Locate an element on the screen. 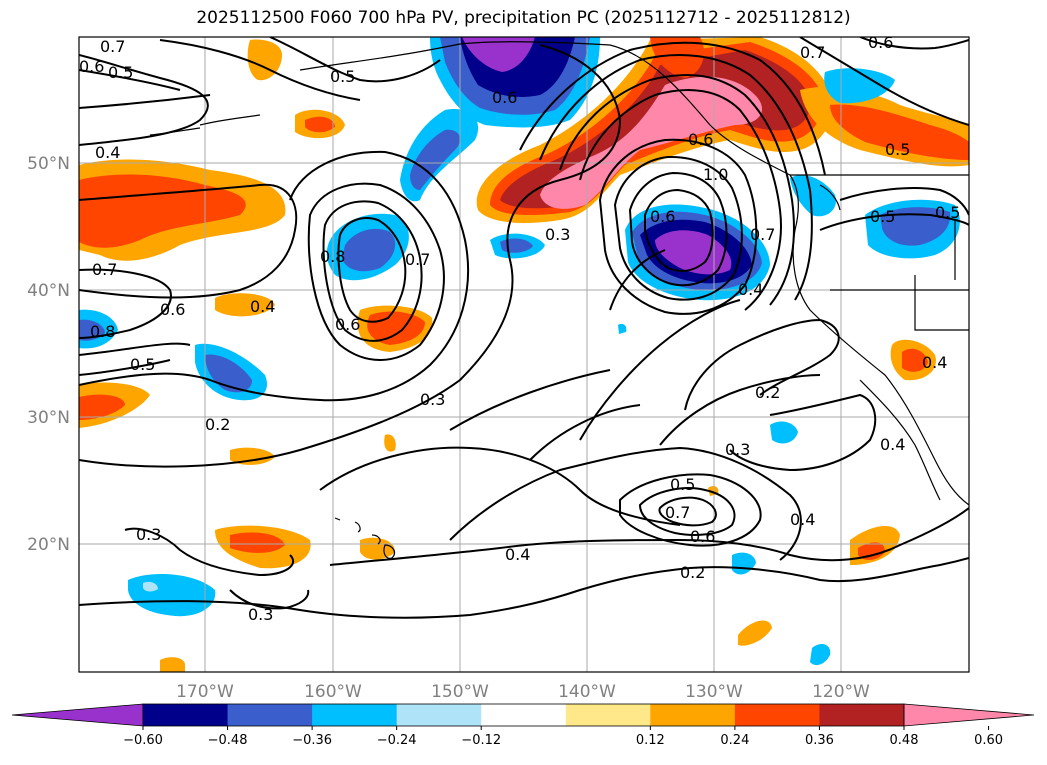  lat-label: 50°N is located at coordinates (48, 164).